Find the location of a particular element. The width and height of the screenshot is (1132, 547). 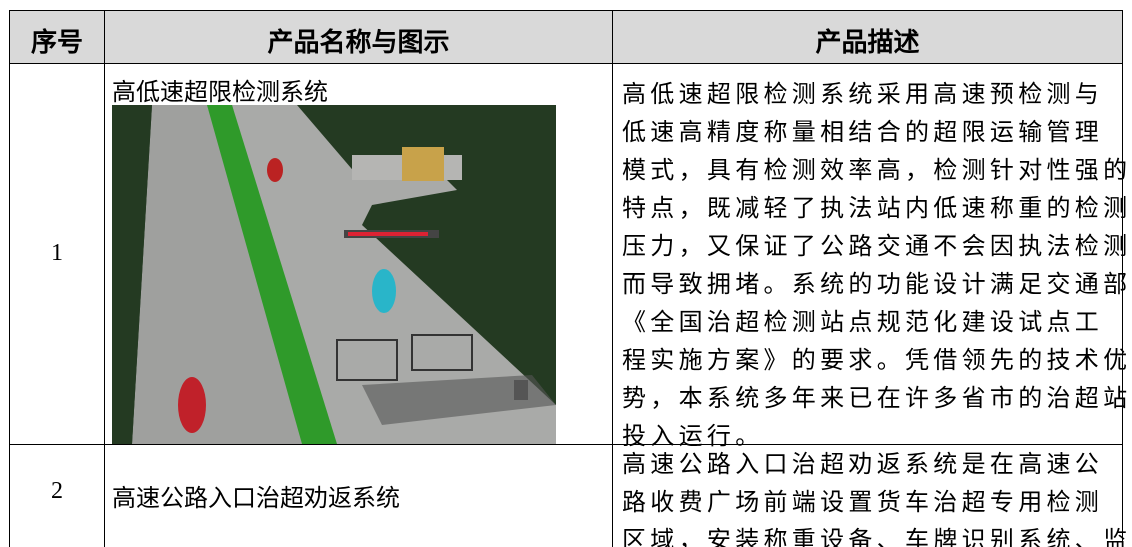

description-line: 特点，既减轻了执法站内低速称重的检测 is located at coordinates (877, 209).